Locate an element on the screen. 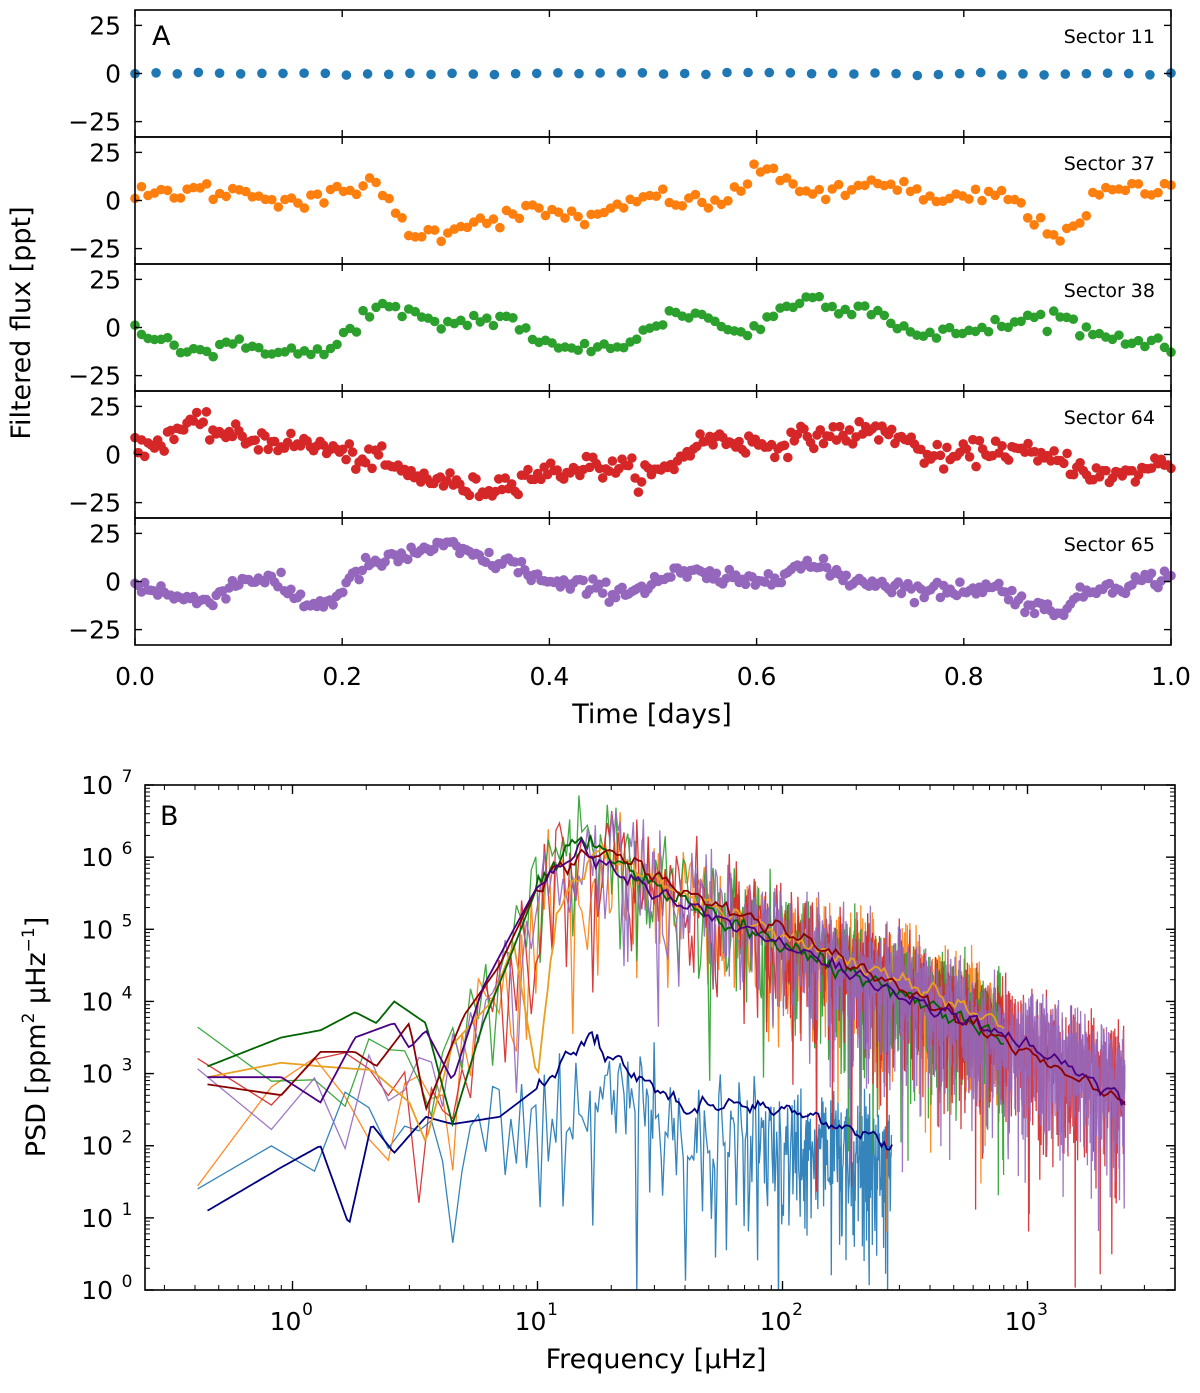 This screenshot has height=1393, width=1200. x-tick-label: 0.8 is located at coordinates (964, 676).